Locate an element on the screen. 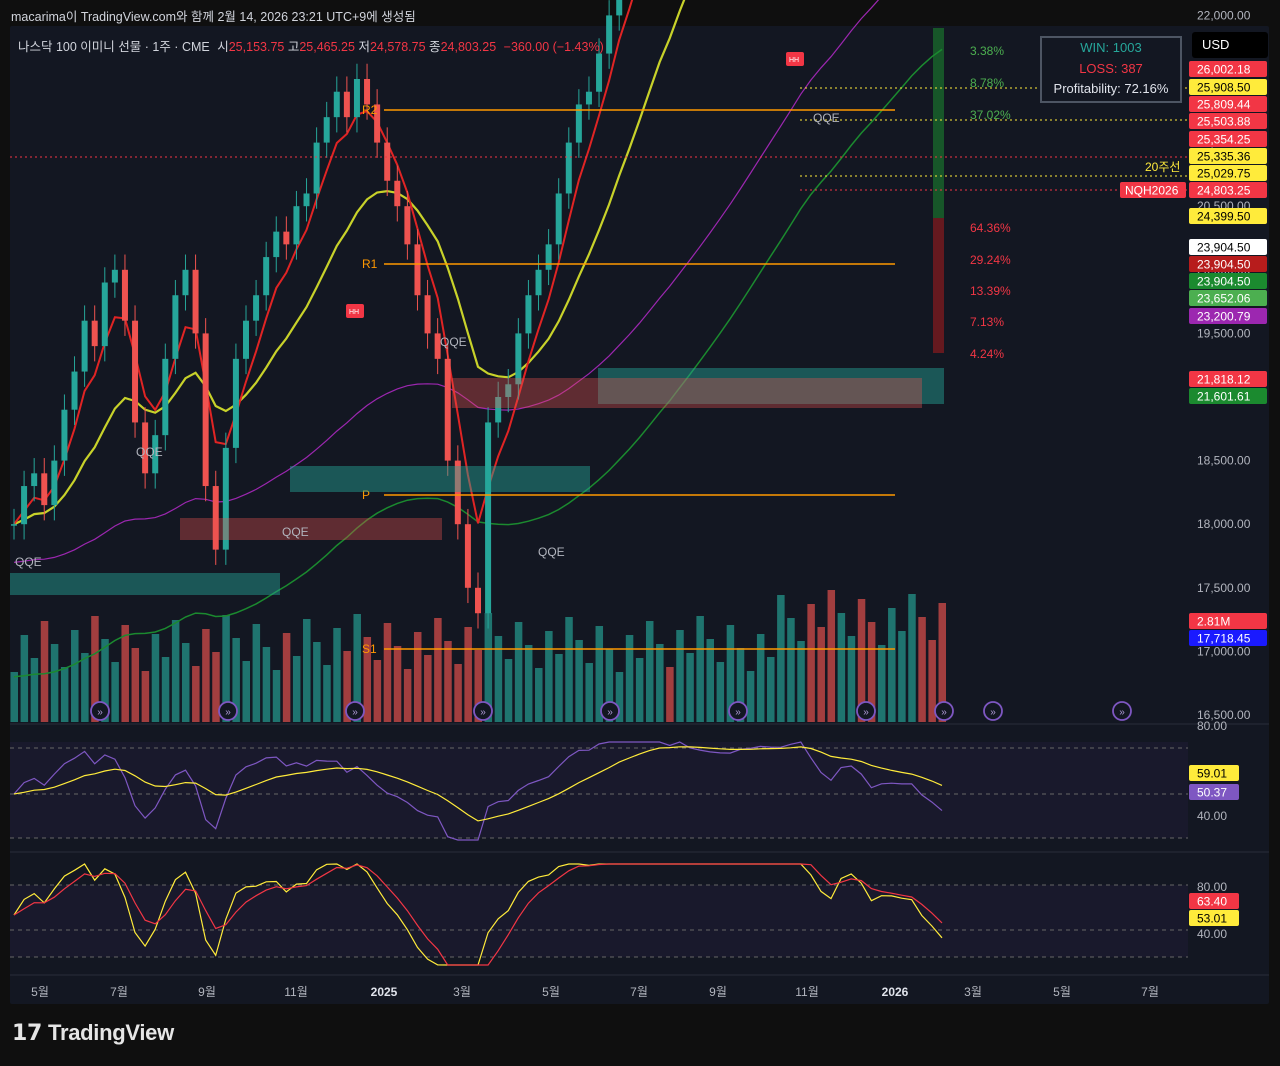 Image resolution: width=1280 pixels, height=1066 pixels. price-axis-tick: 17,500.00 is located at coordinates (1224, 588).